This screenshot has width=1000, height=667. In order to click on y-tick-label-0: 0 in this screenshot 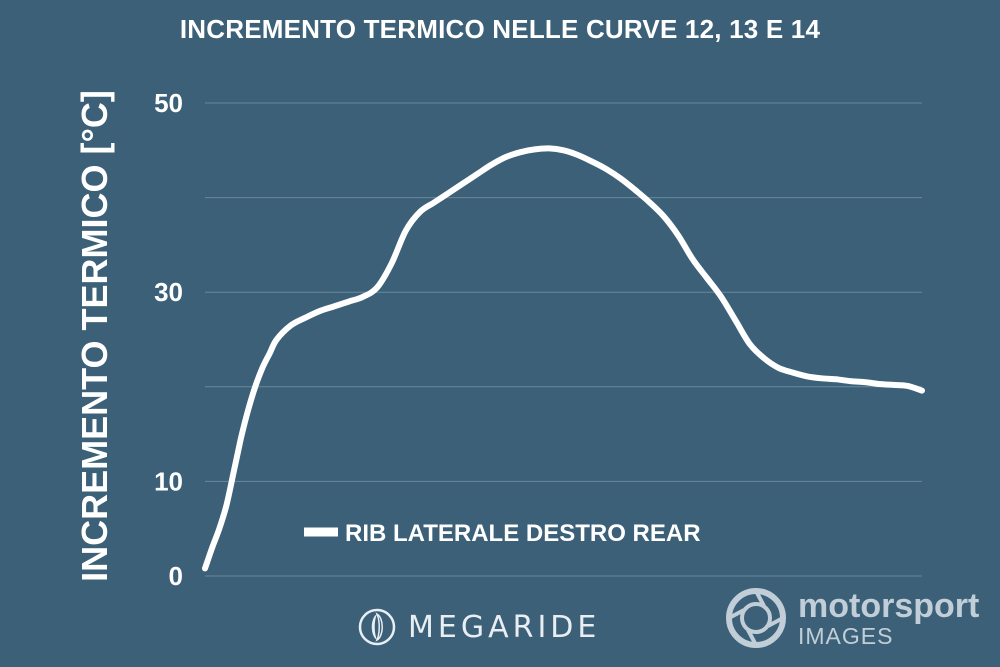, I will do `click(176, 576)`.